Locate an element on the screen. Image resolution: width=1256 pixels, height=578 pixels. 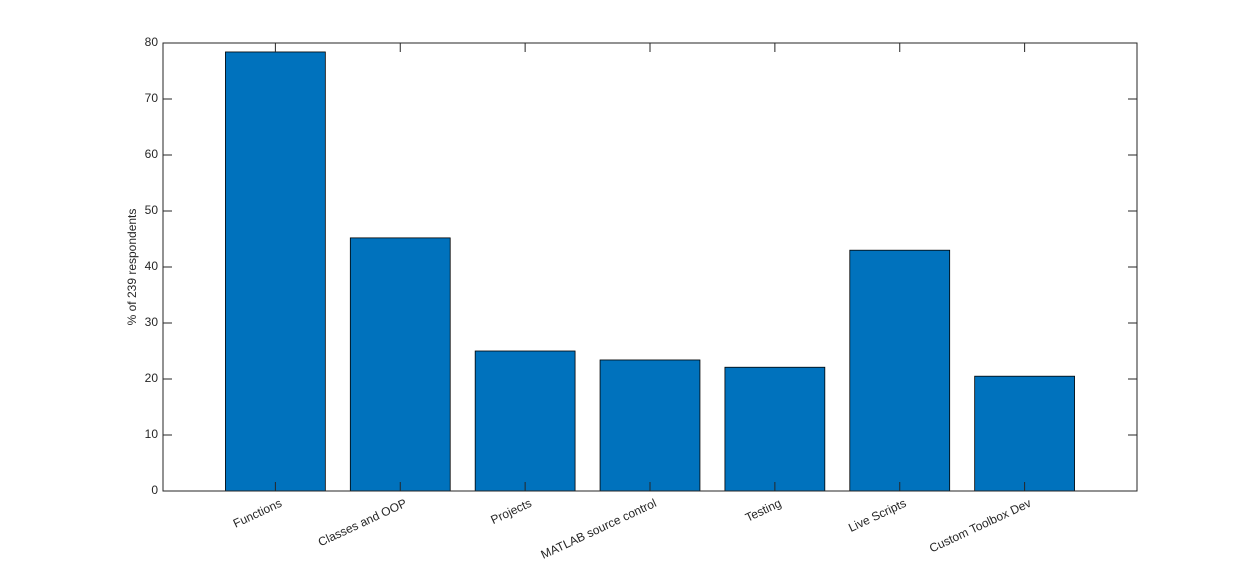
x-tick-label: Projects is located at coordinates (511, 511).